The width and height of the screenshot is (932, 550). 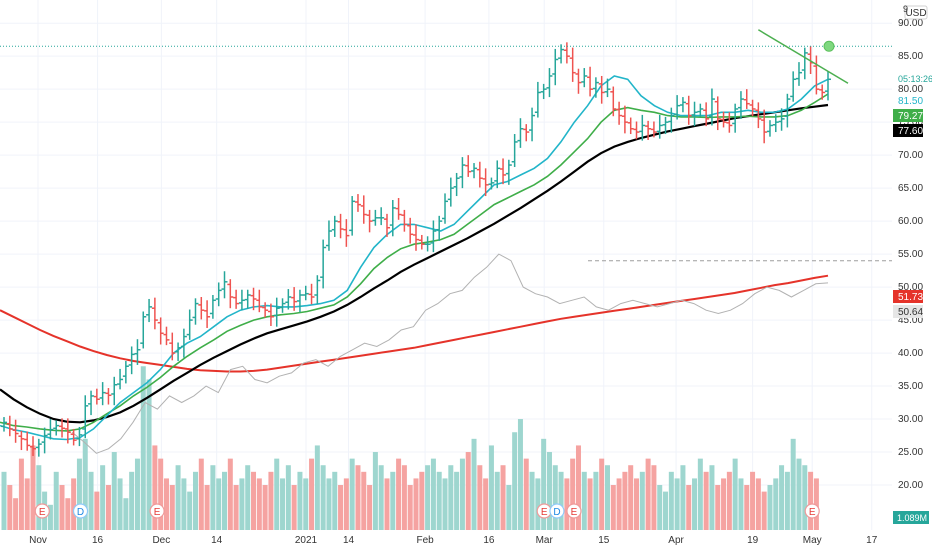 I want to click on sma-price-text: 77.60, so click(x=910, y=131).